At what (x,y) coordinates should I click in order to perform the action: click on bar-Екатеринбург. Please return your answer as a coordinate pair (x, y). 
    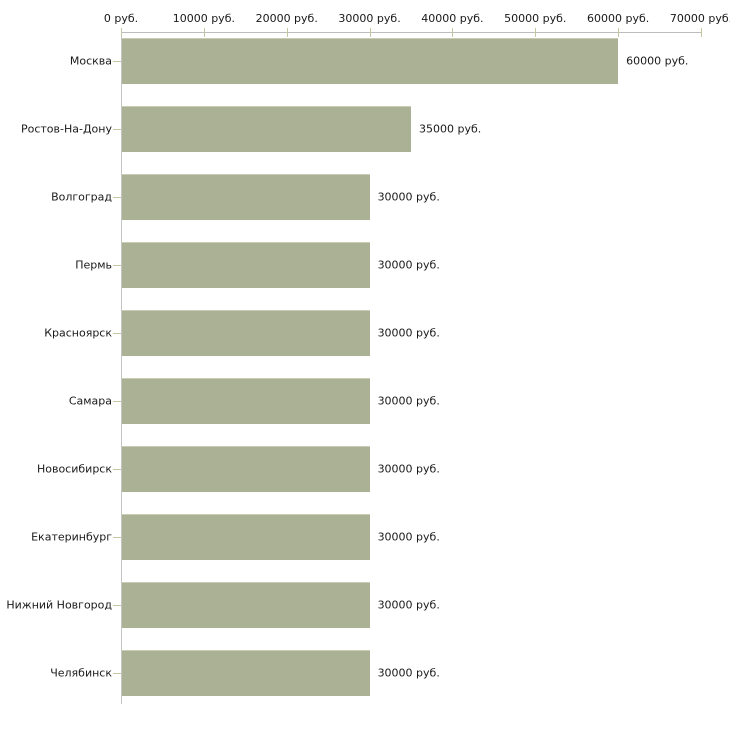
    Looking at the image, I should click on (246, 537).